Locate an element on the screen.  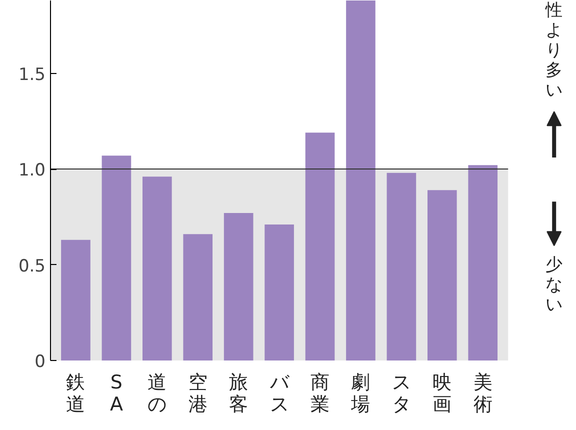
x-tick-label: 道の is located at coordinates (157, 394).